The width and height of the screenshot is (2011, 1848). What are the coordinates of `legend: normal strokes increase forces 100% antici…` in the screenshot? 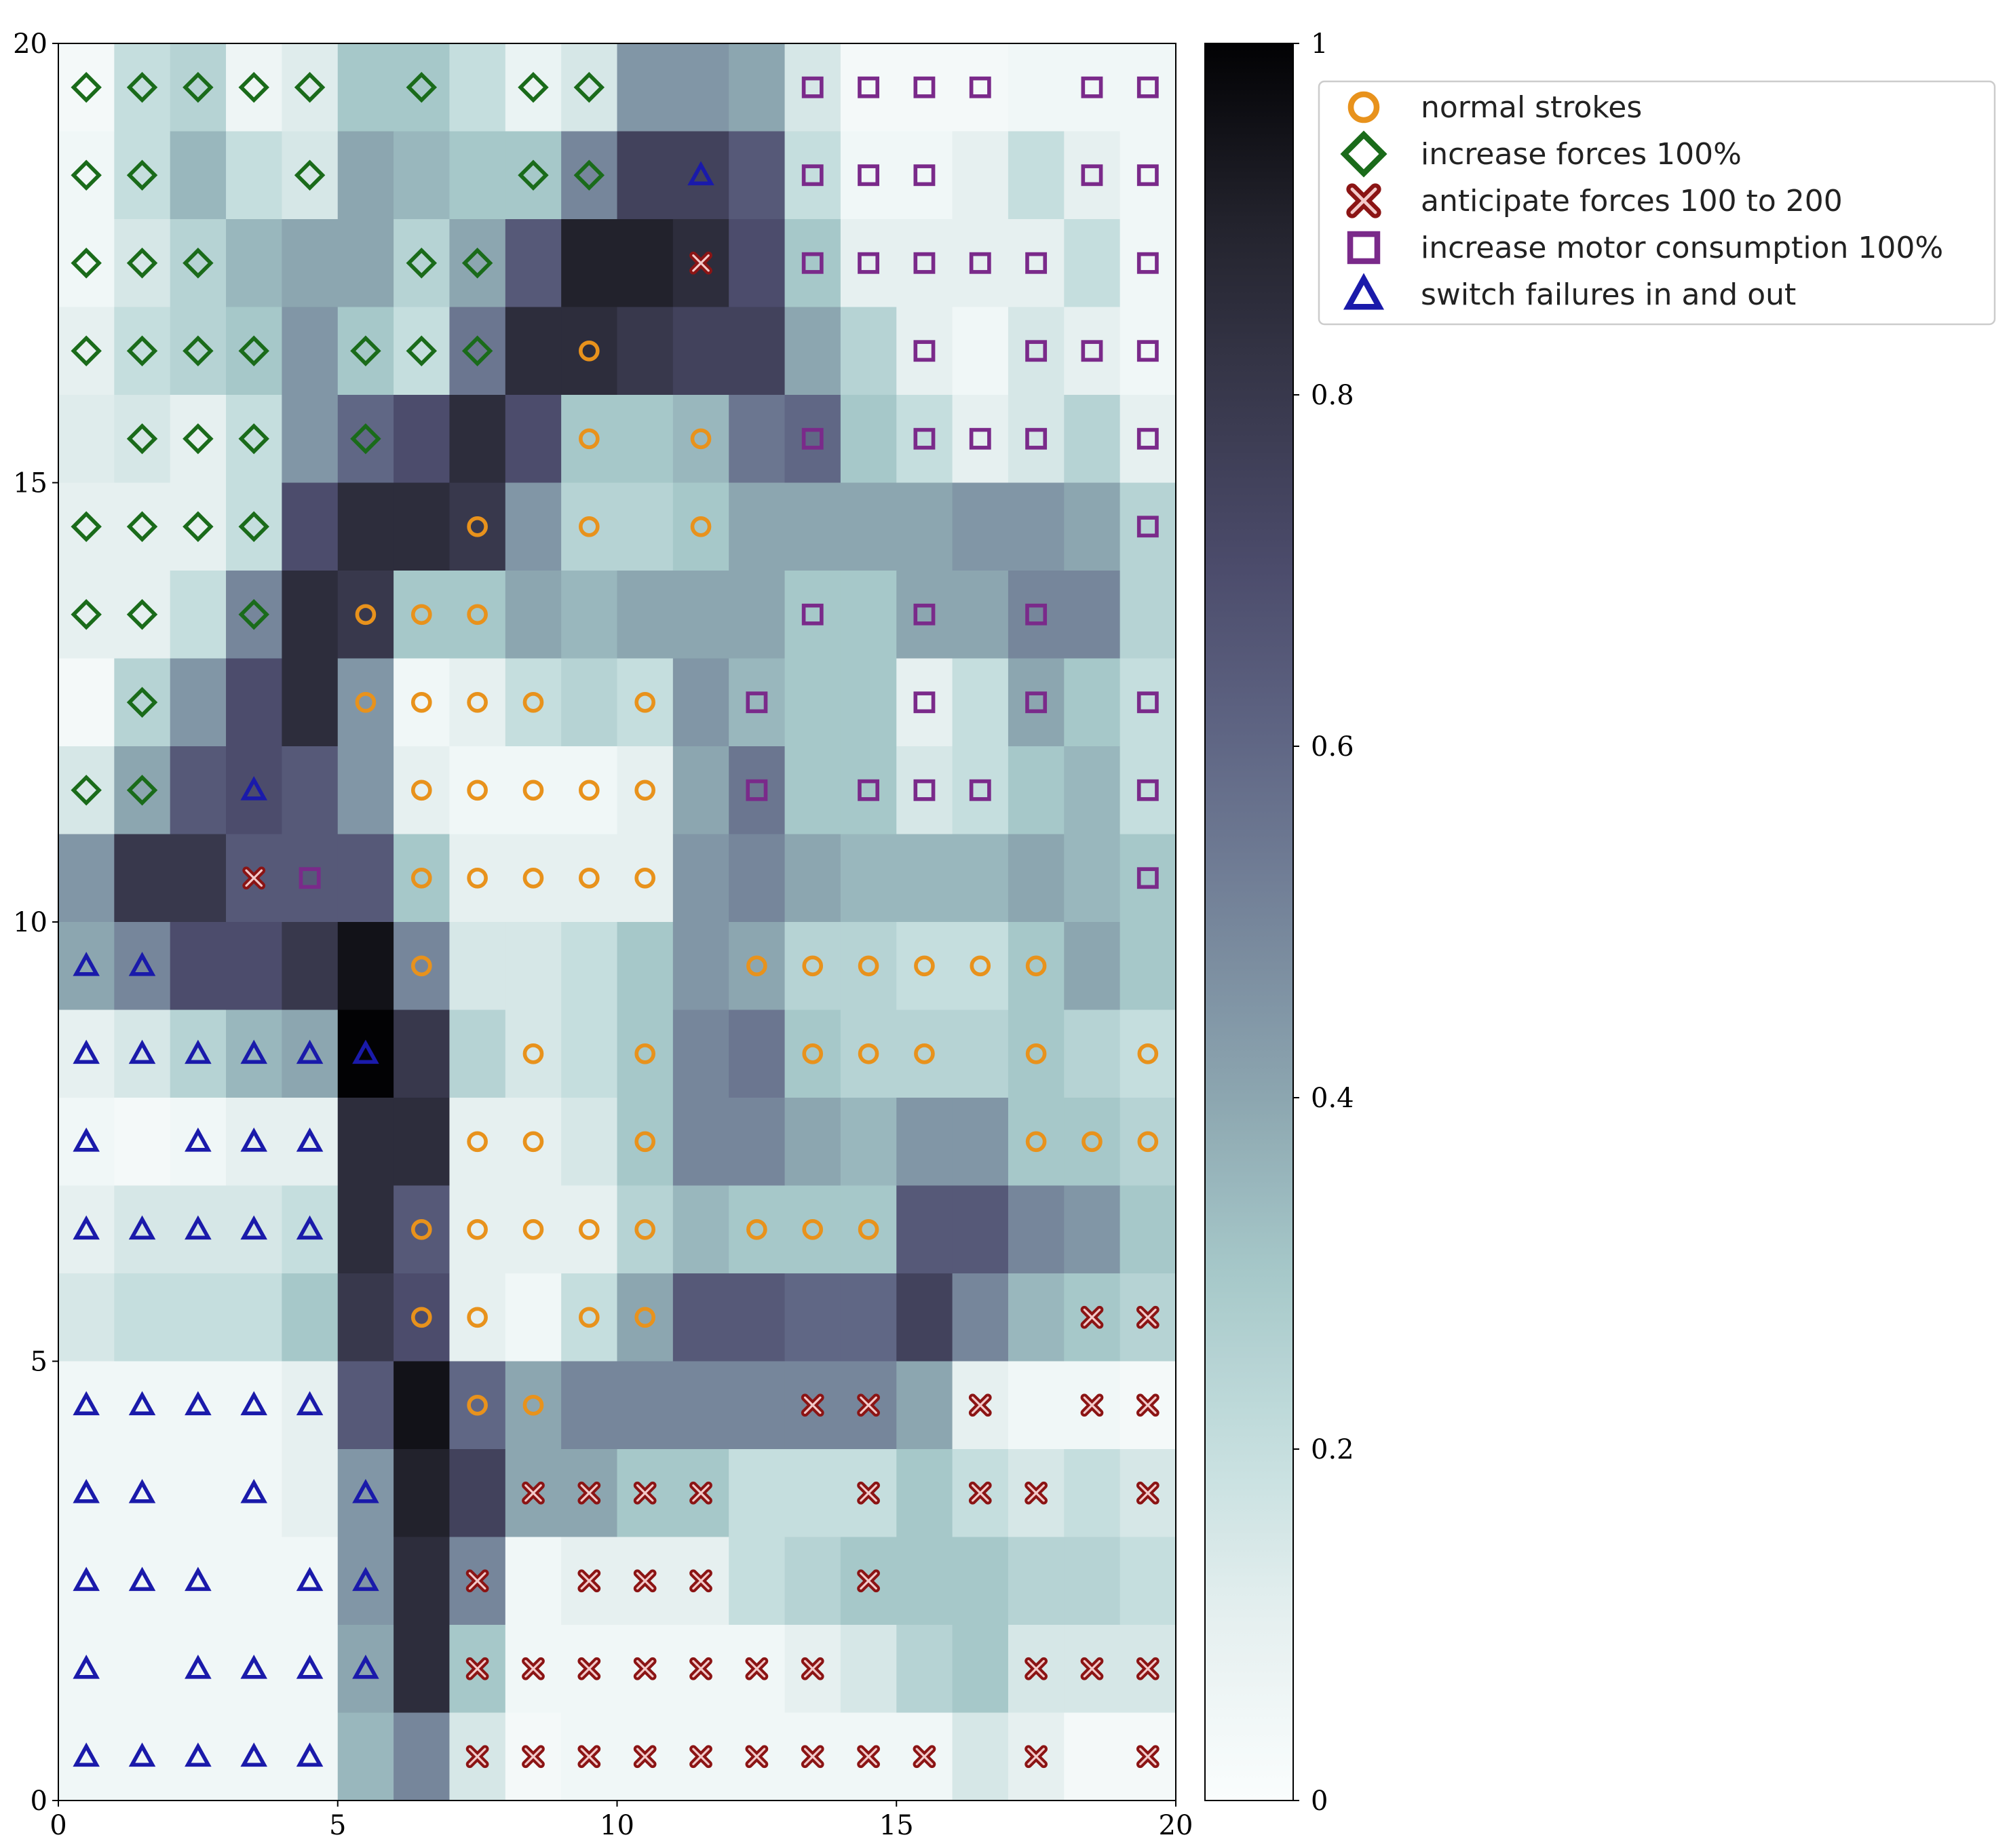 It's located at (1657, 203).